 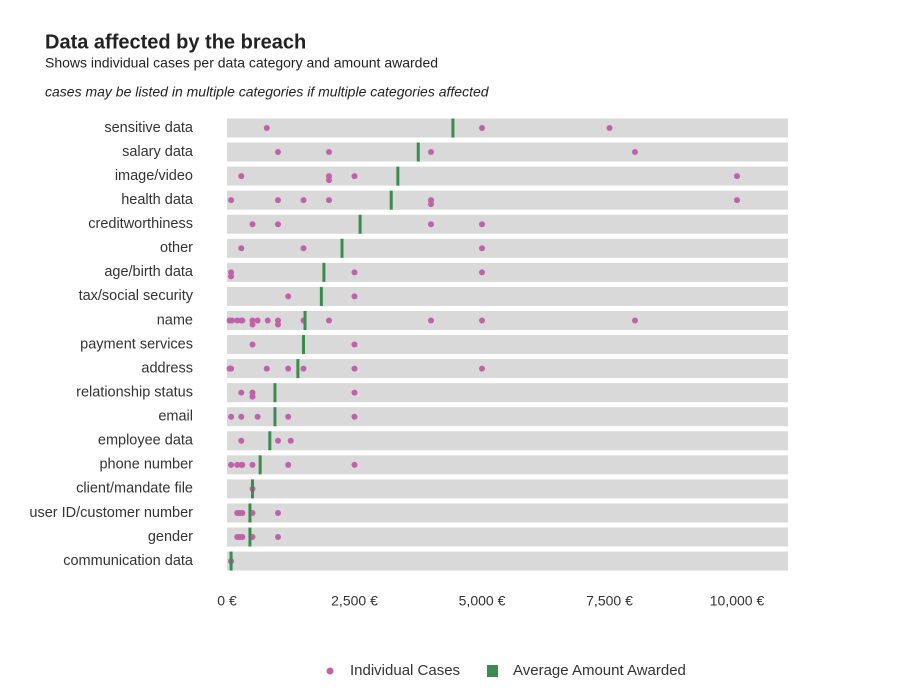 What do you see at coordinates (176, 248) in the screenshot?
I see `category-label: other` at bounding box center [176, 248].